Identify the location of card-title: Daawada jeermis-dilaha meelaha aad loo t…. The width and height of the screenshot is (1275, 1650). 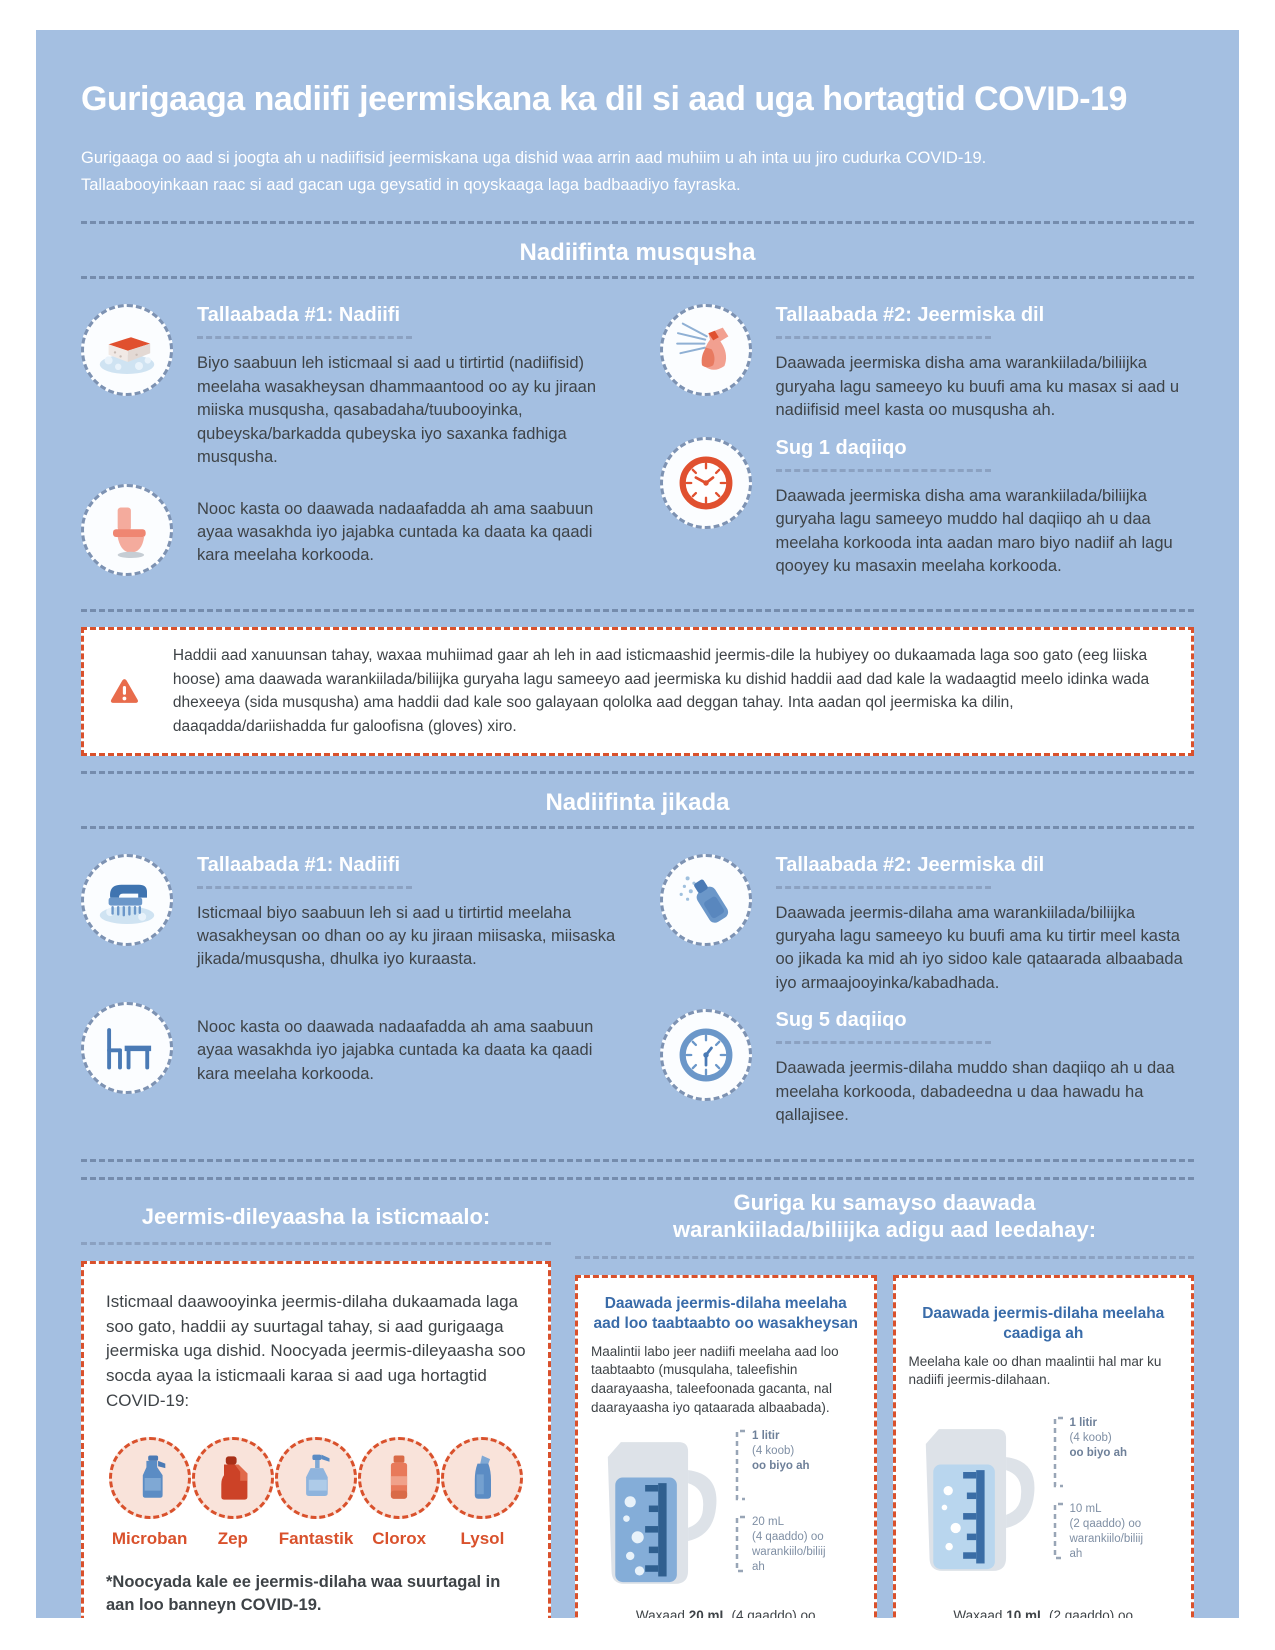
(725, 1313).